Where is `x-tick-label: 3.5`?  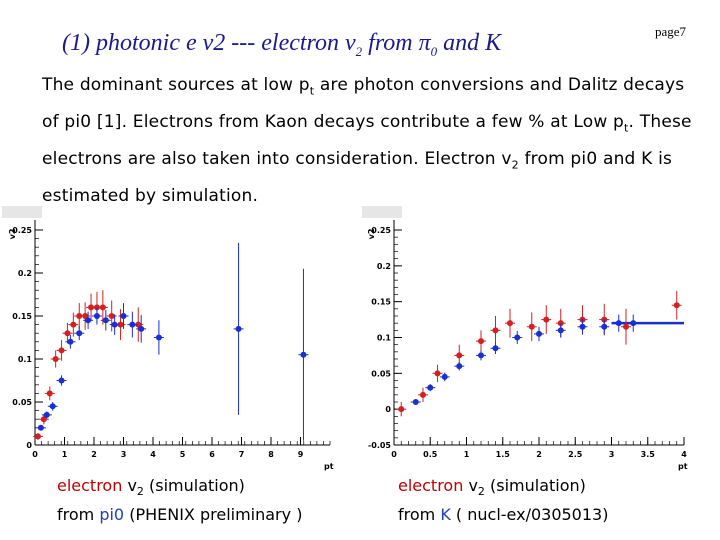 x-tick-label: 3.5 is located at coordinates (648, 454).